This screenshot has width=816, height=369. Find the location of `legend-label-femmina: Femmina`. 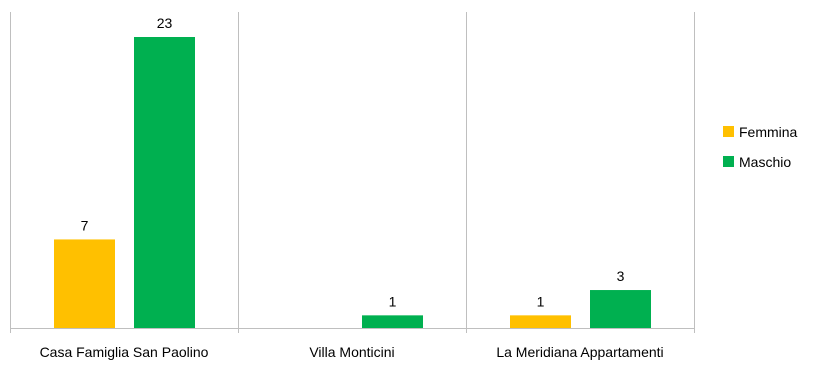

legend-label-femmina: Femmina is located at coordinates (768, 132).